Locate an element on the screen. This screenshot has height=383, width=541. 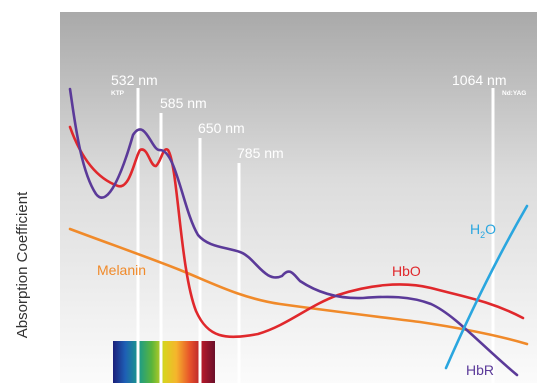
y-axis-label: Absorption Coefficient is located at coordinates (22, 264).